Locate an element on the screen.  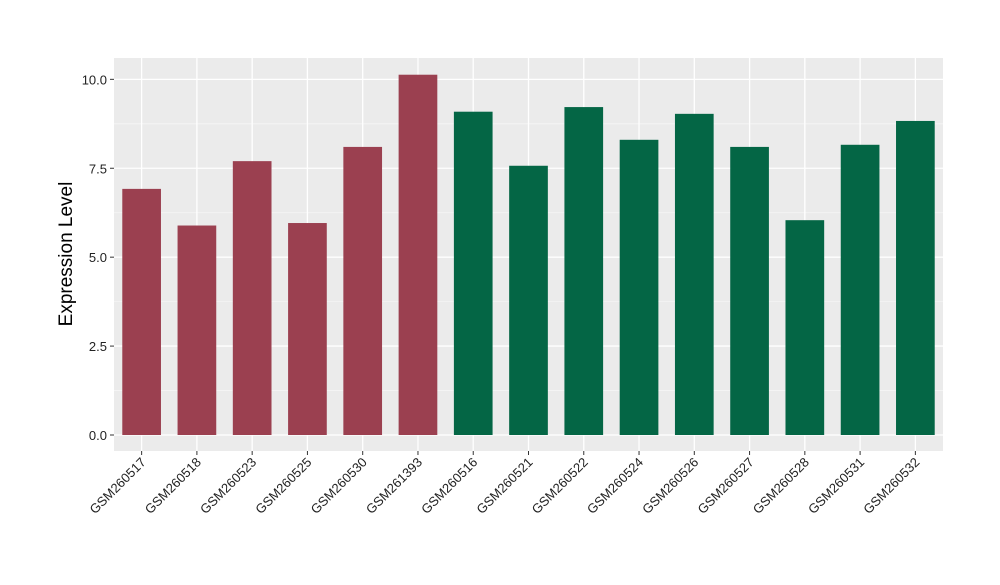
x-tick-label: GSM260531 is located at coordinates (836, 486).